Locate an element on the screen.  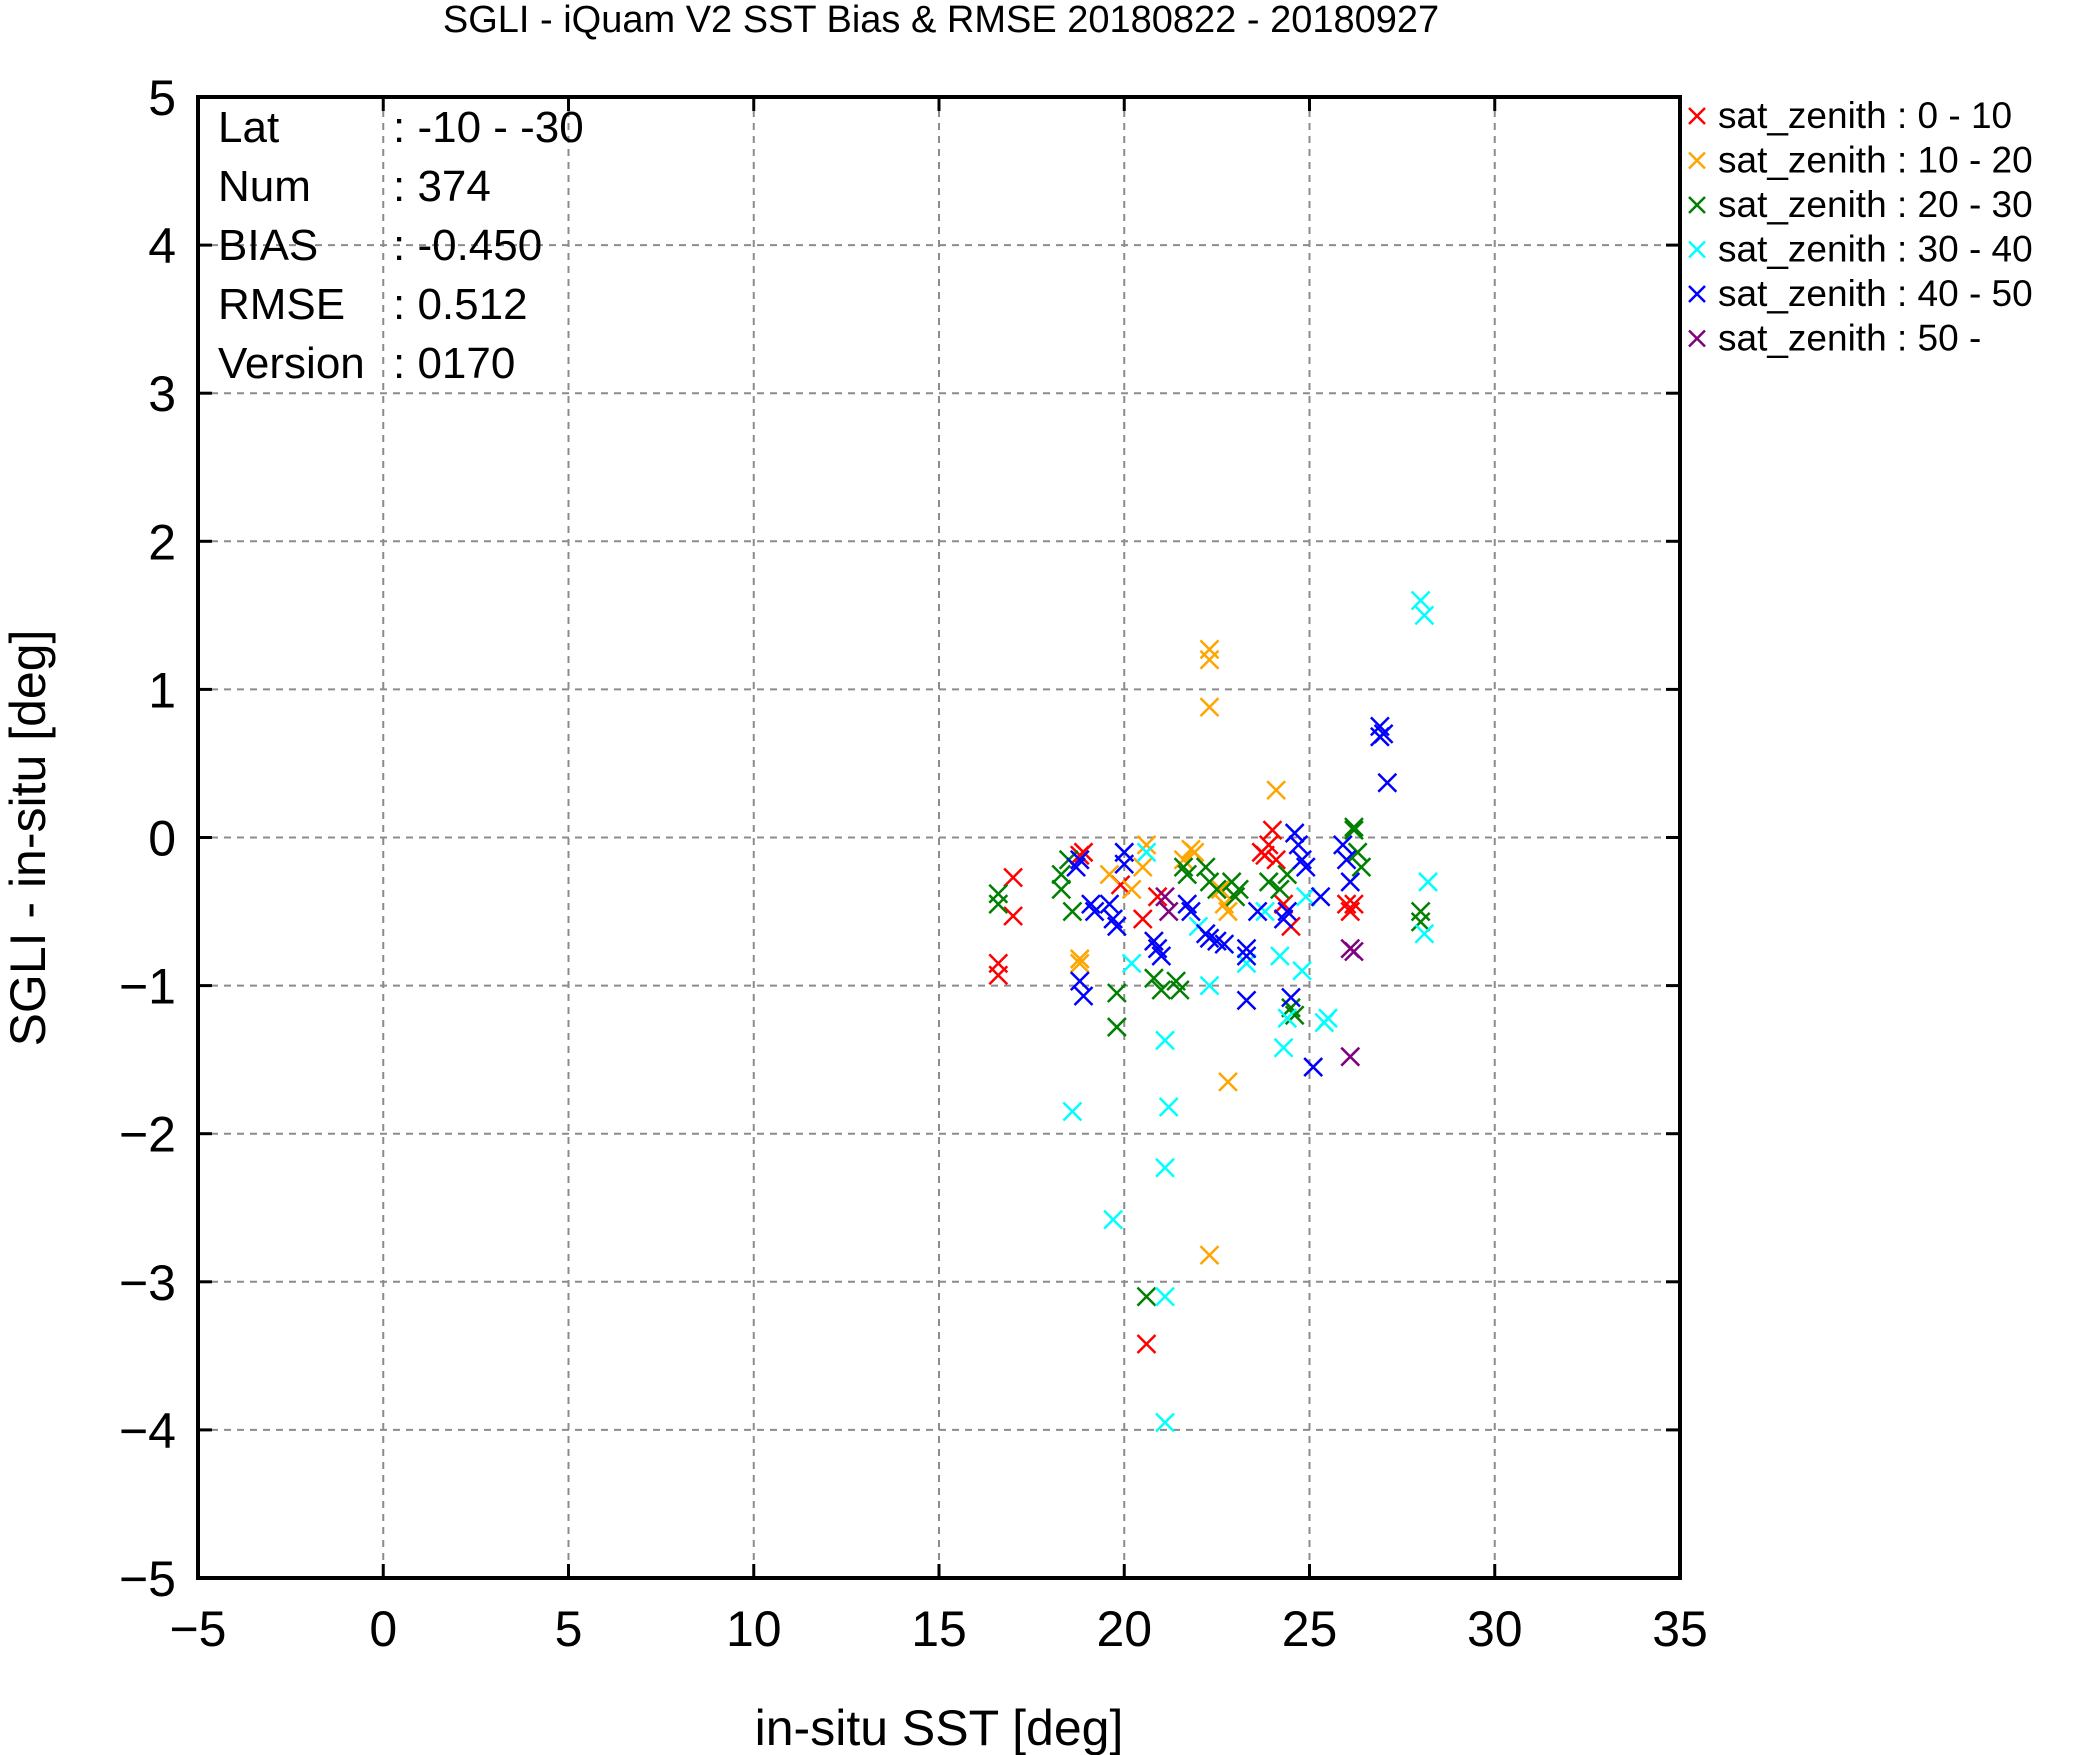
legend-entry: sat_zenith : 0 - 10 is located at coordinates (1865, 115).